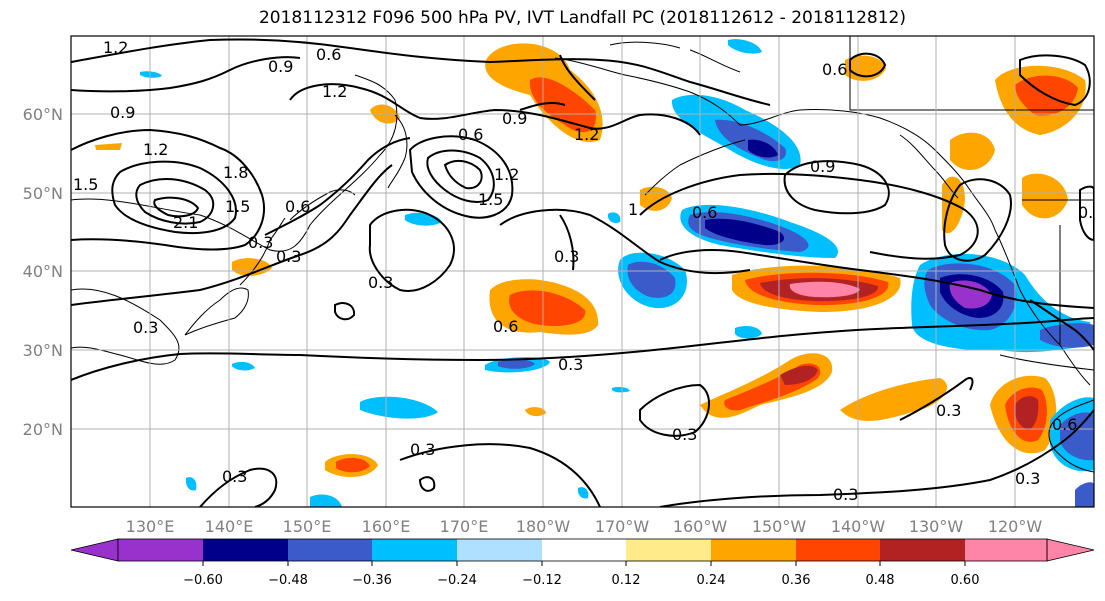 The image size is (1105, 601). Describe the element at coordinates (711, 580) in the screenshot. I see `colorbar-tick-label: 0.24` at that location.